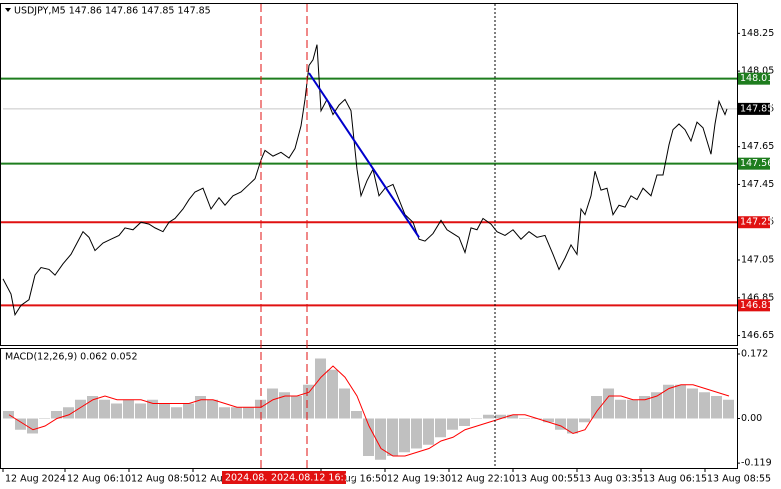 Image resolution: width=781 pixels, height=489 pixels. Describe the element at coordinates (8, 10) in the screenshot. I see `menu-arrow` at that location.